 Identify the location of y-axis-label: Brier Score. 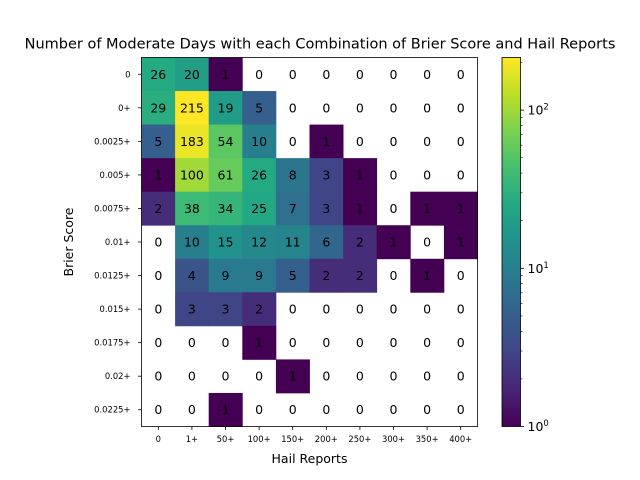
(68, 241).